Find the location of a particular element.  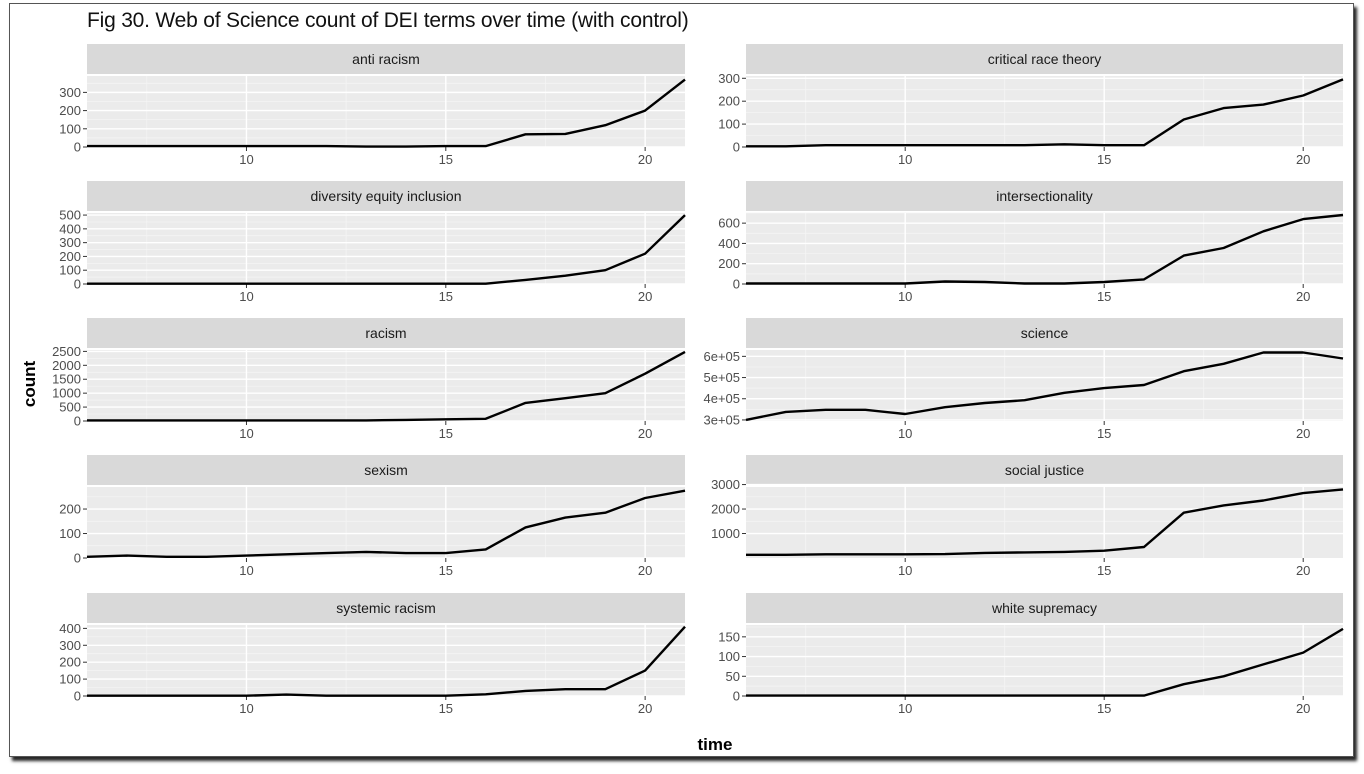

strip-science is located at coordinates (1044, 333).